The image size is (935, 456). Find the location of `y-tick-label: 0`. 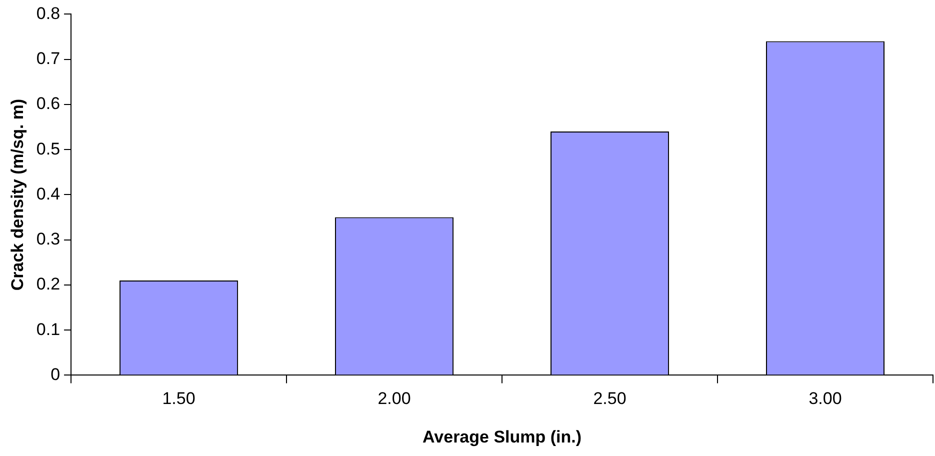

y-tick-label: 0 is located at coordinates (55, 374).